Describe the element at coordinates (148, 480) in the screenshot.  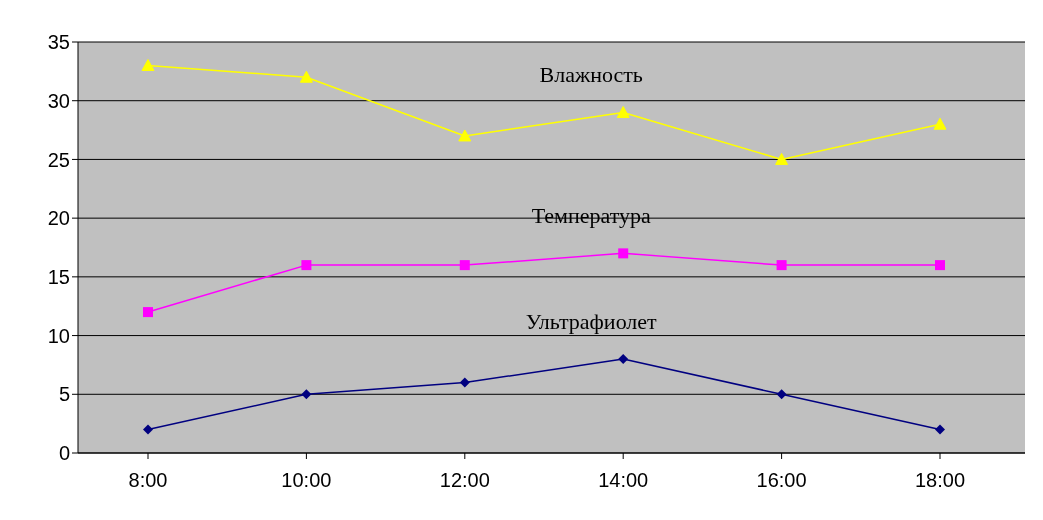
I see `x-tick-label: 8:00` at that location.